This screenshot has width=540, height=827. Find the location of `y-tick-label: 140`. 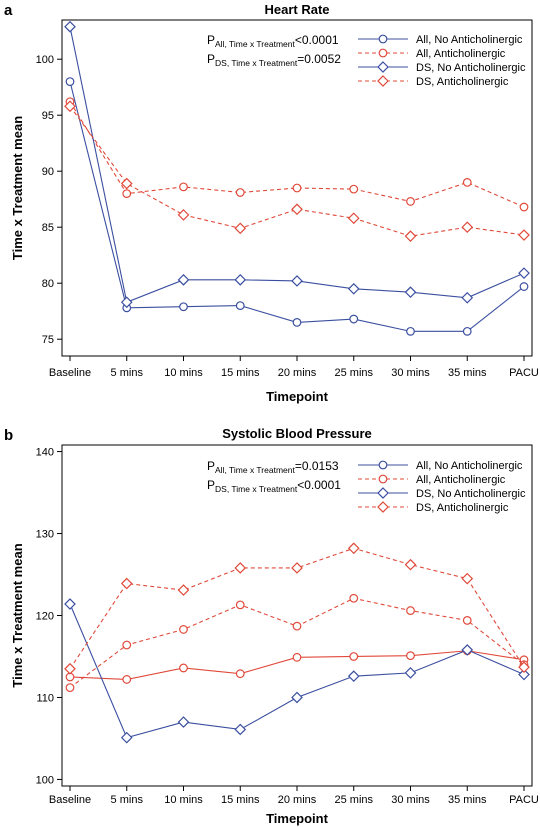

y-tick-label: 140 is located at coordinates (45, 453).